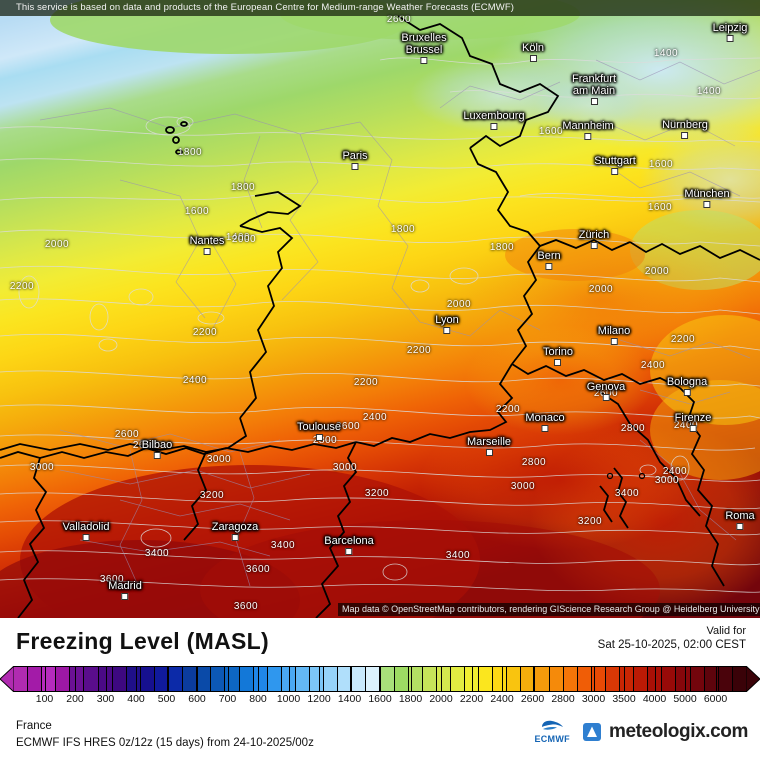 This screenshot has width=760, height=760. I want to click on city-marker: Nantes, so click(207, 245).